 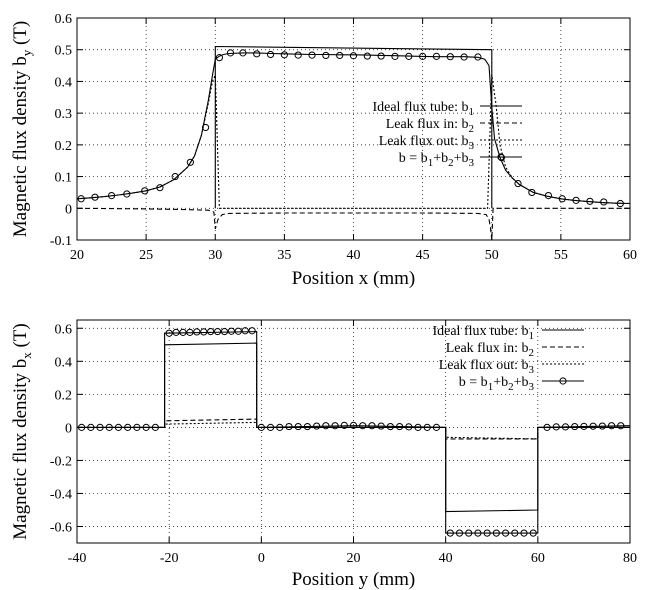 What do you see at coordinates (354, 579) in the screenshot?
I see `x-axis-label: Position y (mm)` at bounding box center [354, 579].